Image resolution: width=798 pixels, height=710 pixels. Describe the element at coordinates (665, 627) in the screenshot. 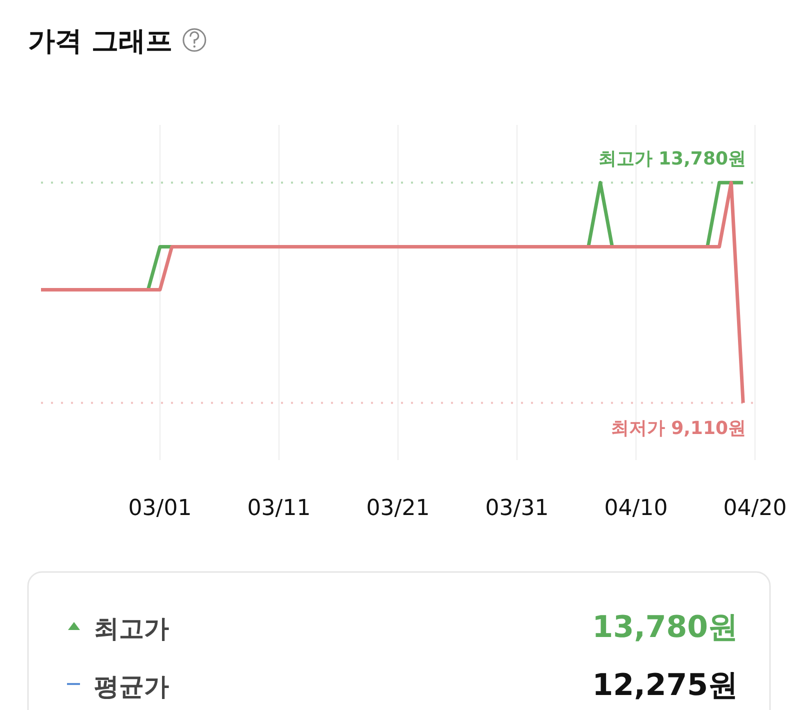

I see `text: 13,780원` at that location.